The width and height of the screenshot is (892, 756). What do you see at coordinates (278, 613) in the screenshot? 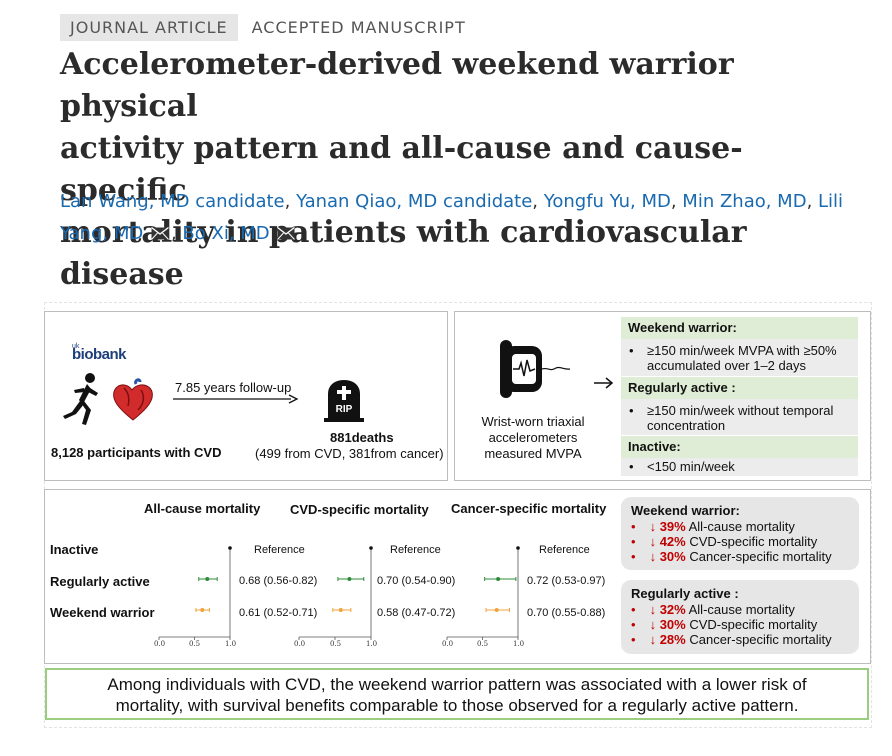
I see `estimate-value: 0.61 (0.52-0.71)` at bounding box center [278, 613].